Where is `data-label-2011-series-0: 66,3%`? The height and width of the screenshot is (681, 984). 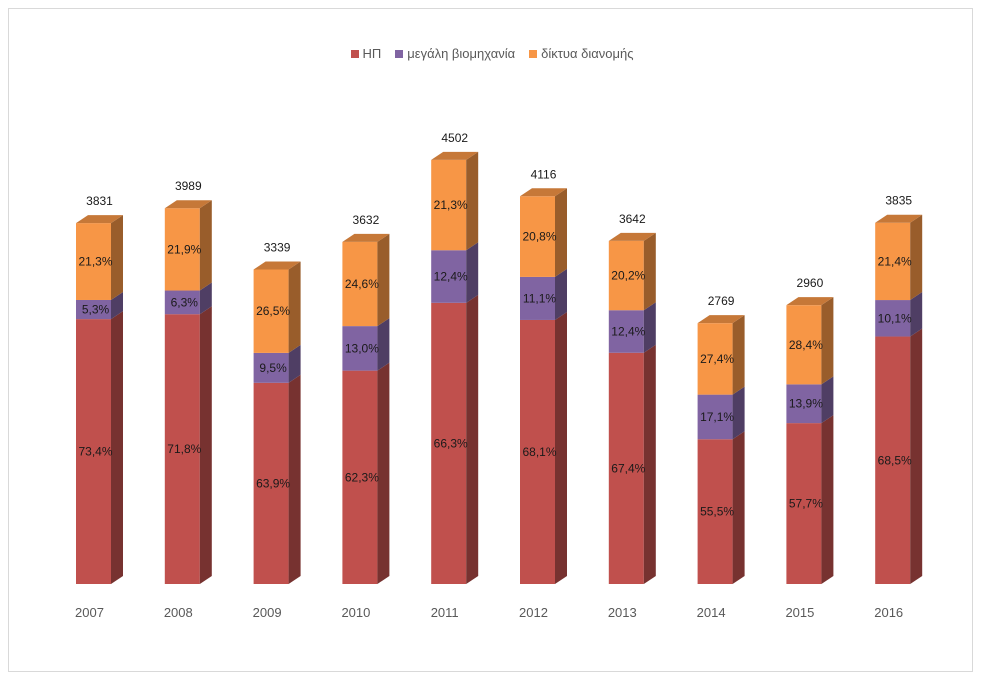
data-label-2011-series-0: 66,3% is located at coordinates (451, 443).